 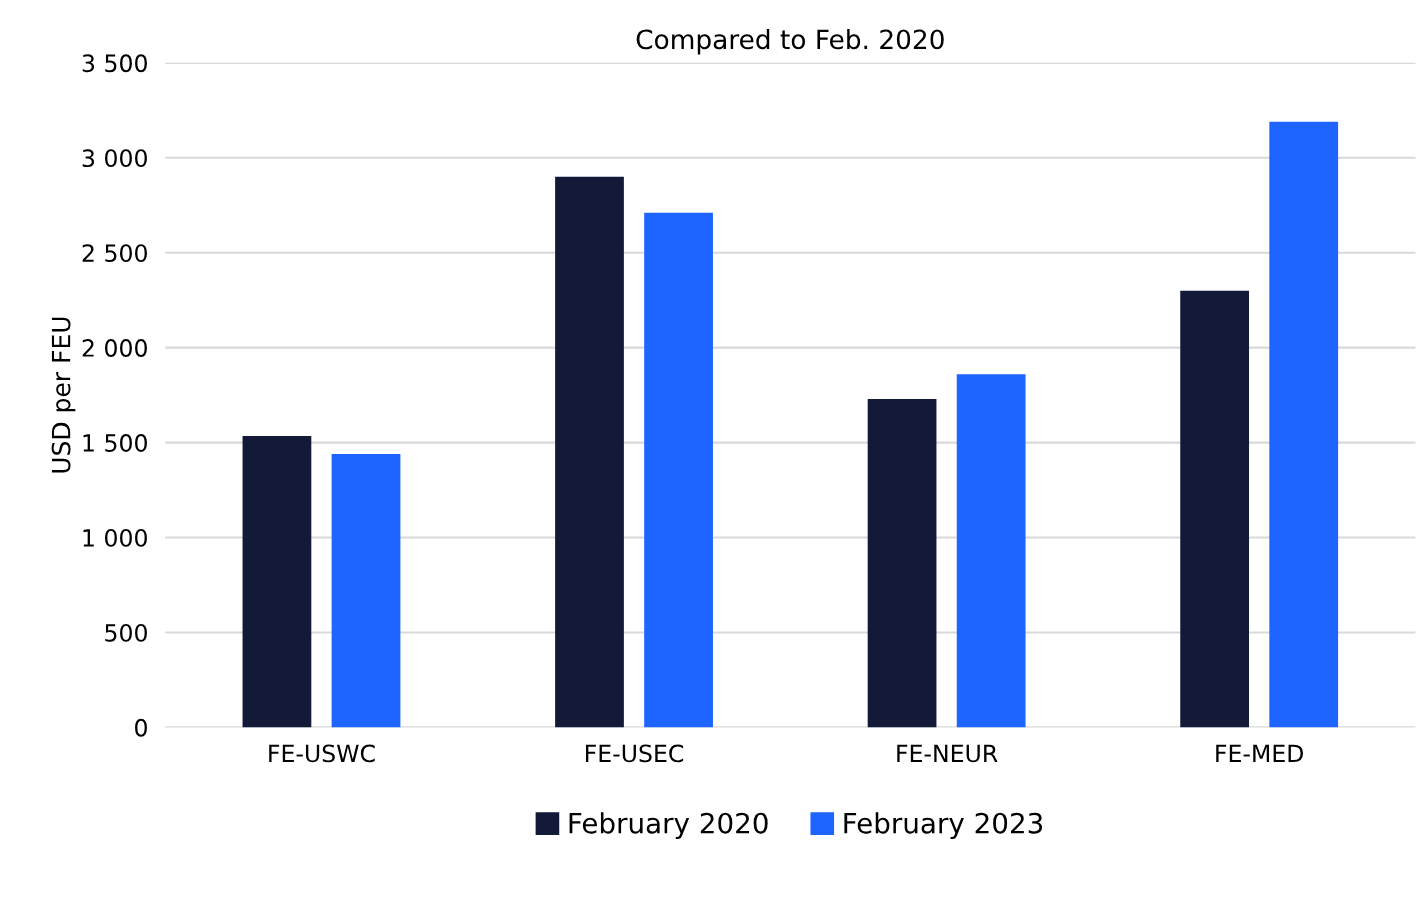 I want to click on y-tick-label: 3 000, so click(x=114, y=158).